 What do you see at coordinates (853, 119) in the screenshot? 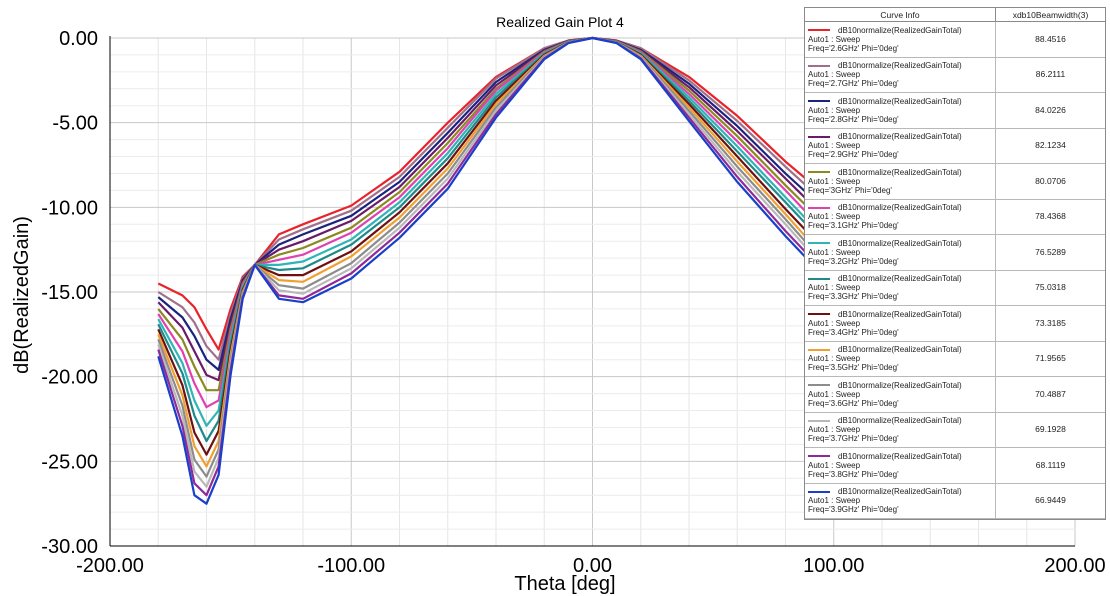
I see `legend-freq: Freq='2.8GHz' Phi='0deg'` at bounding box center [853, 119].